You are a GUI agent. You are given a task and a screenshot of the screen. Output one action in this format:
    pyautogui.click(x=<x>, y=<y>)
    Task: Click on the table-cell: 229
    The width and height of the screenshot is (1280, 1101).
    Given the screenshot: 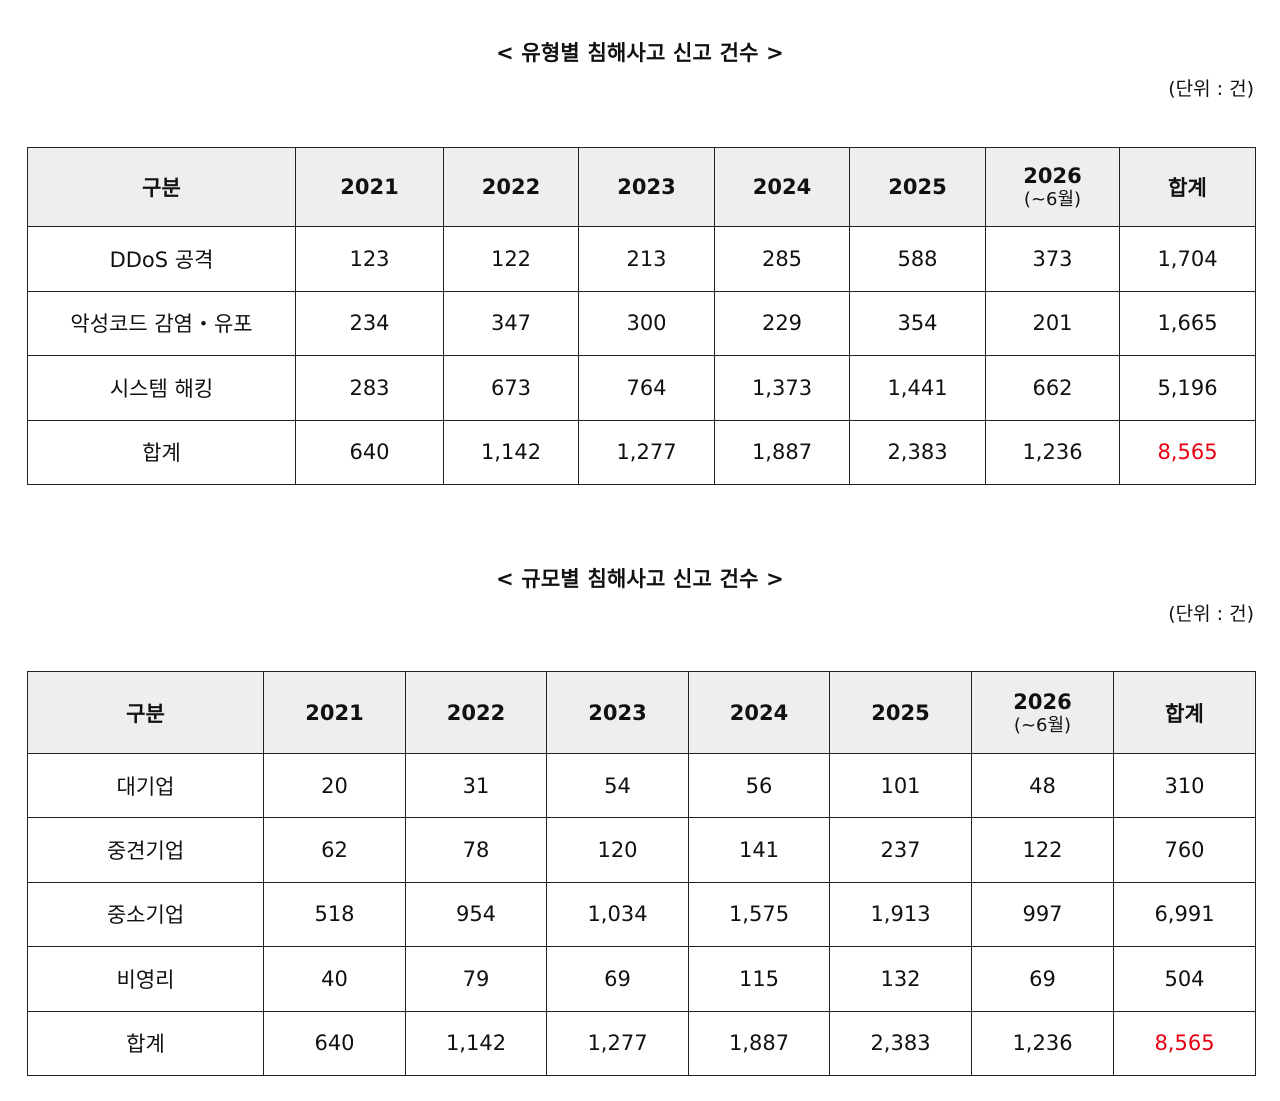 What is the action you would take?
    pyautogui.click(x=782, y=323)
    